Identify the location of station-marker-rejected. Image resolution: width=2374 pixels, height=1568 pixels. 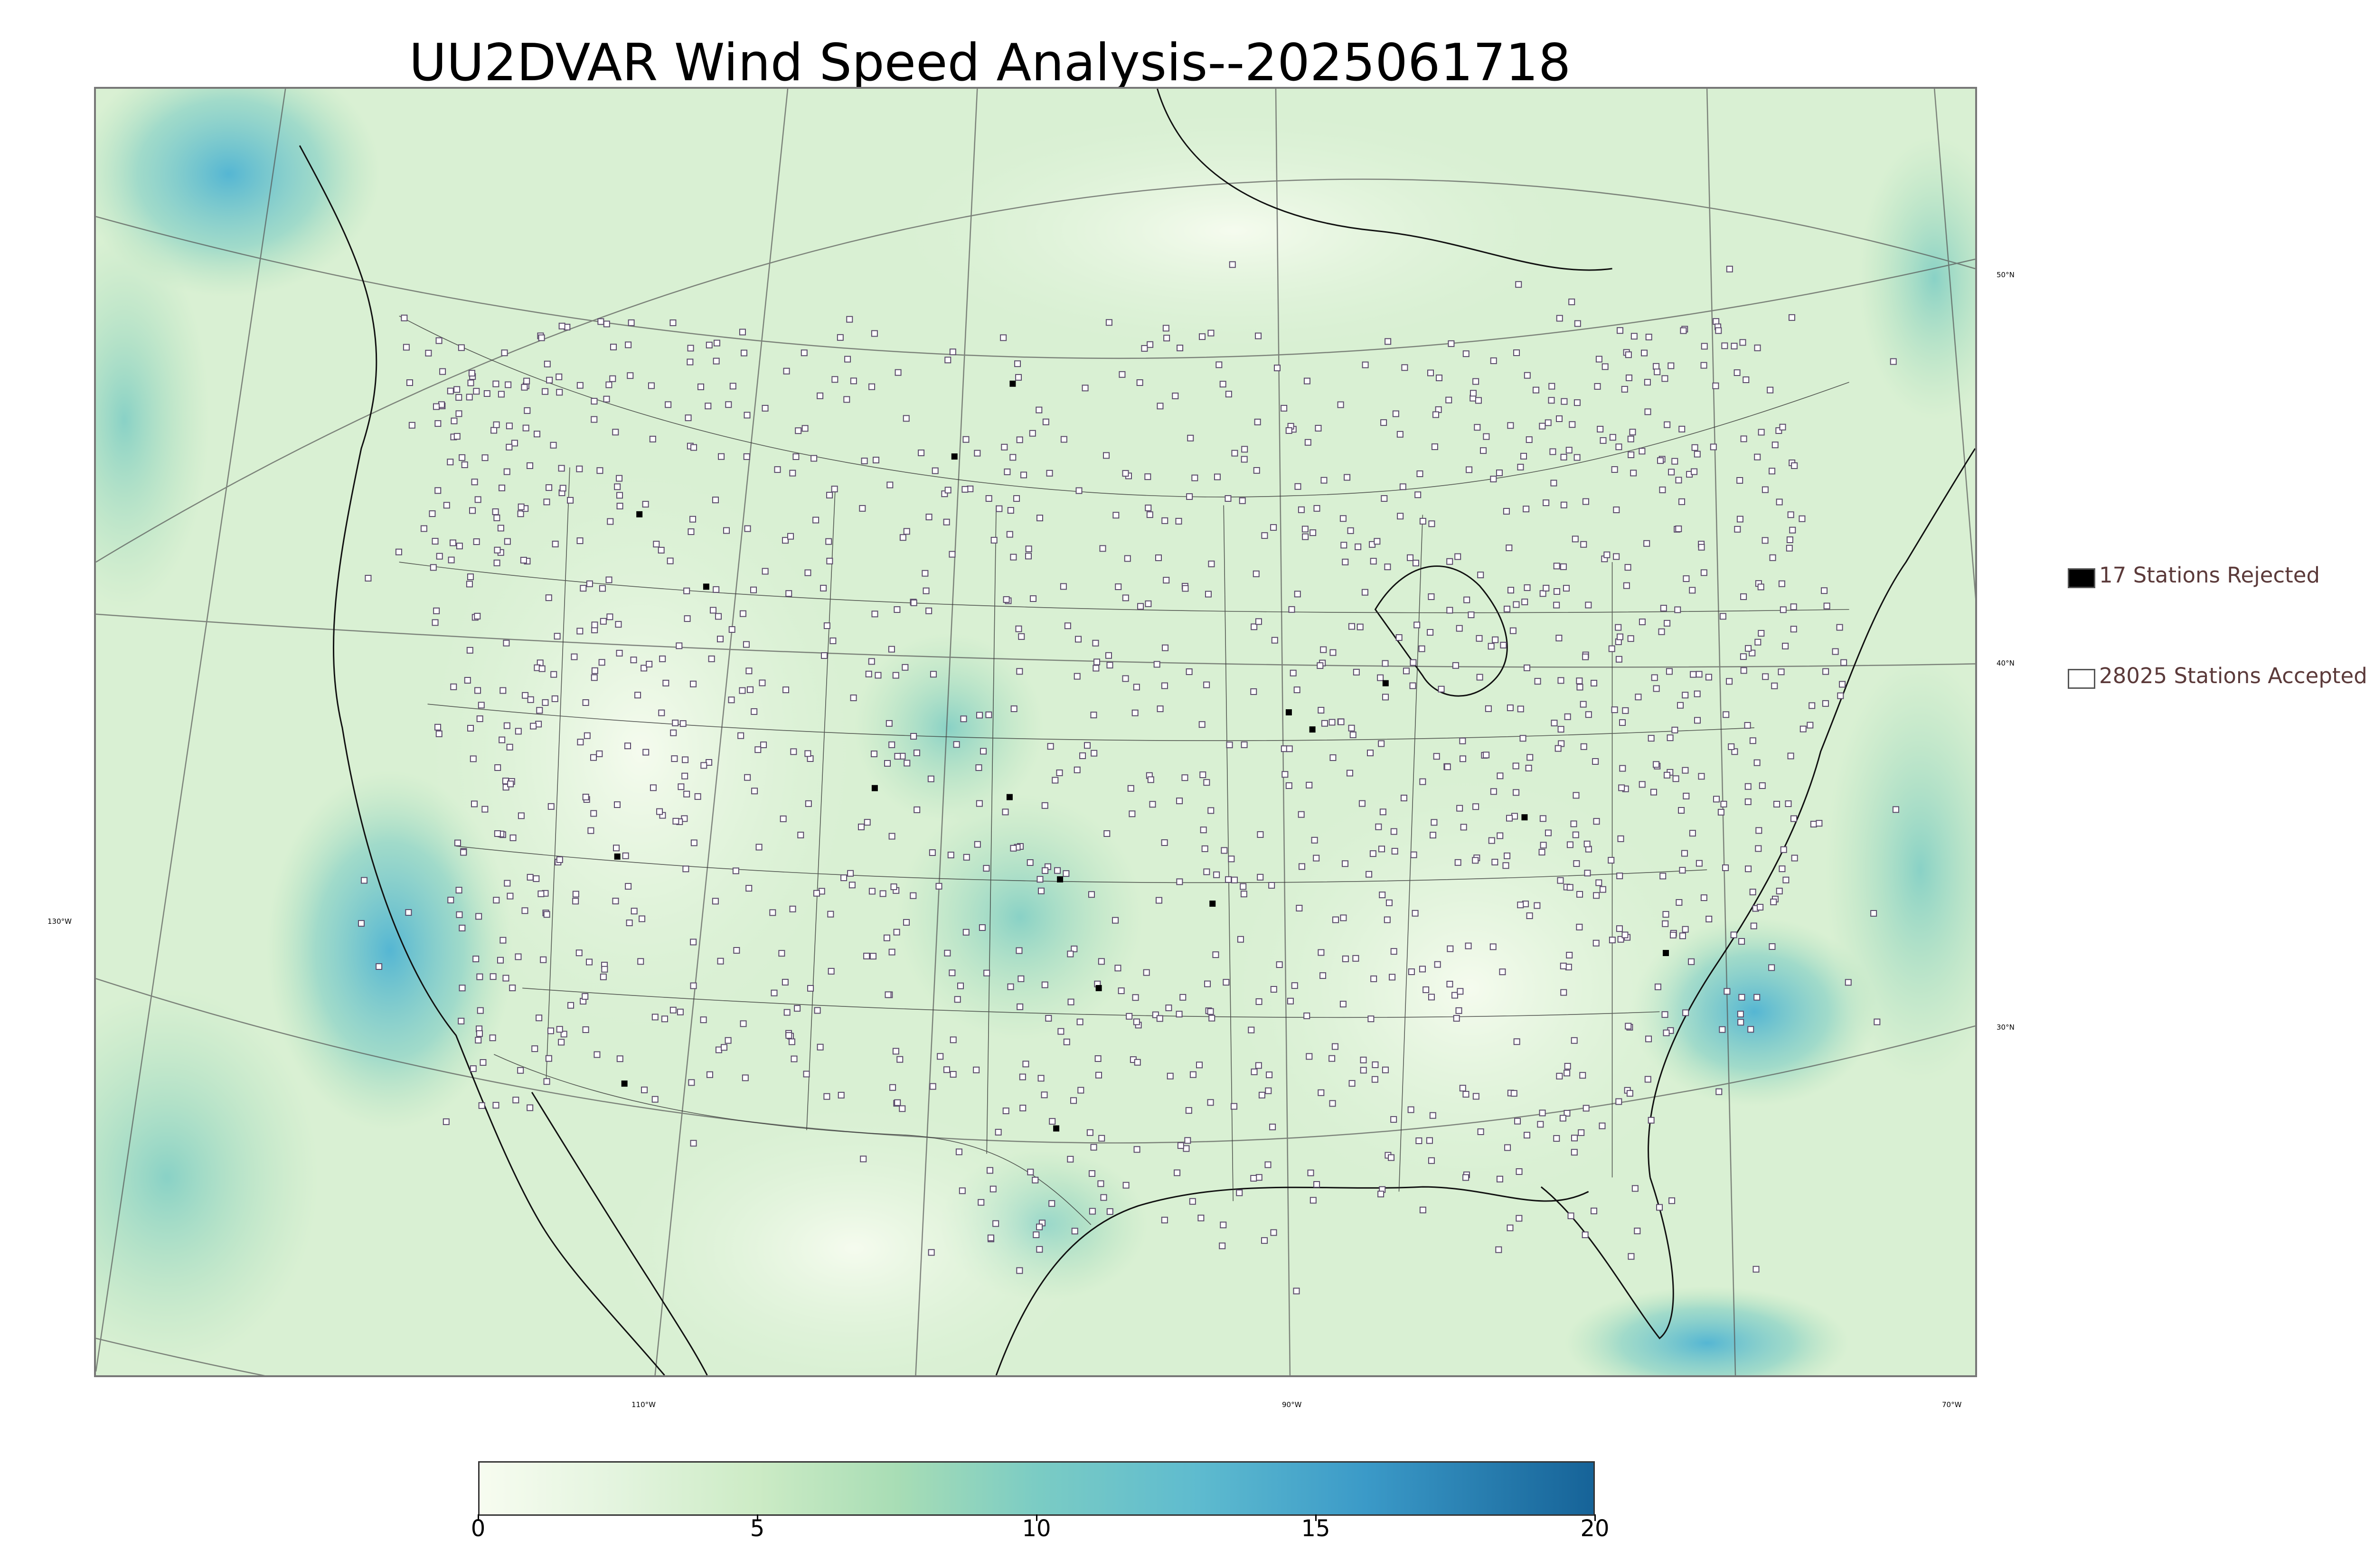
(1524, 817).